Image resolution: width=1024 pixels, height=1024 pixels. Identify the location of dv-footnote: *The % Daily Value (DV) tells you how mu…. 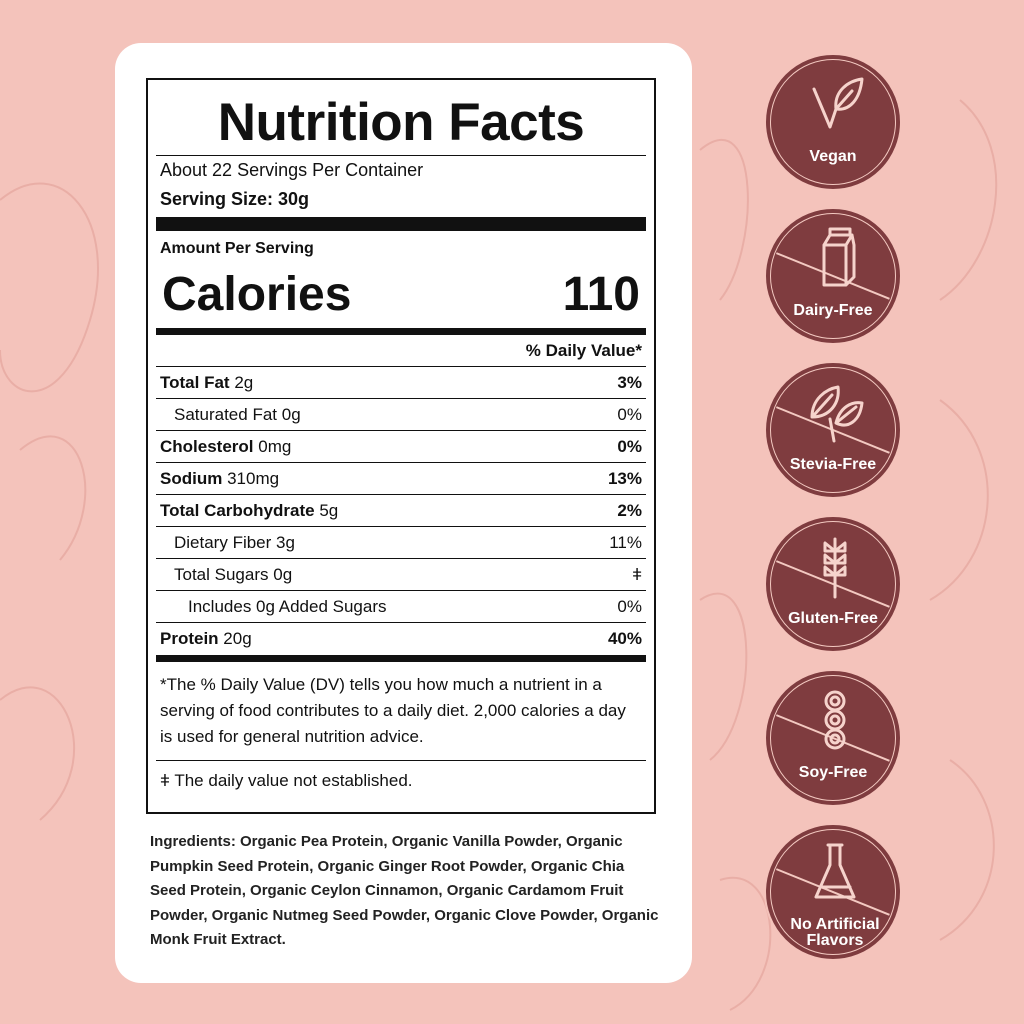
(401, 711).